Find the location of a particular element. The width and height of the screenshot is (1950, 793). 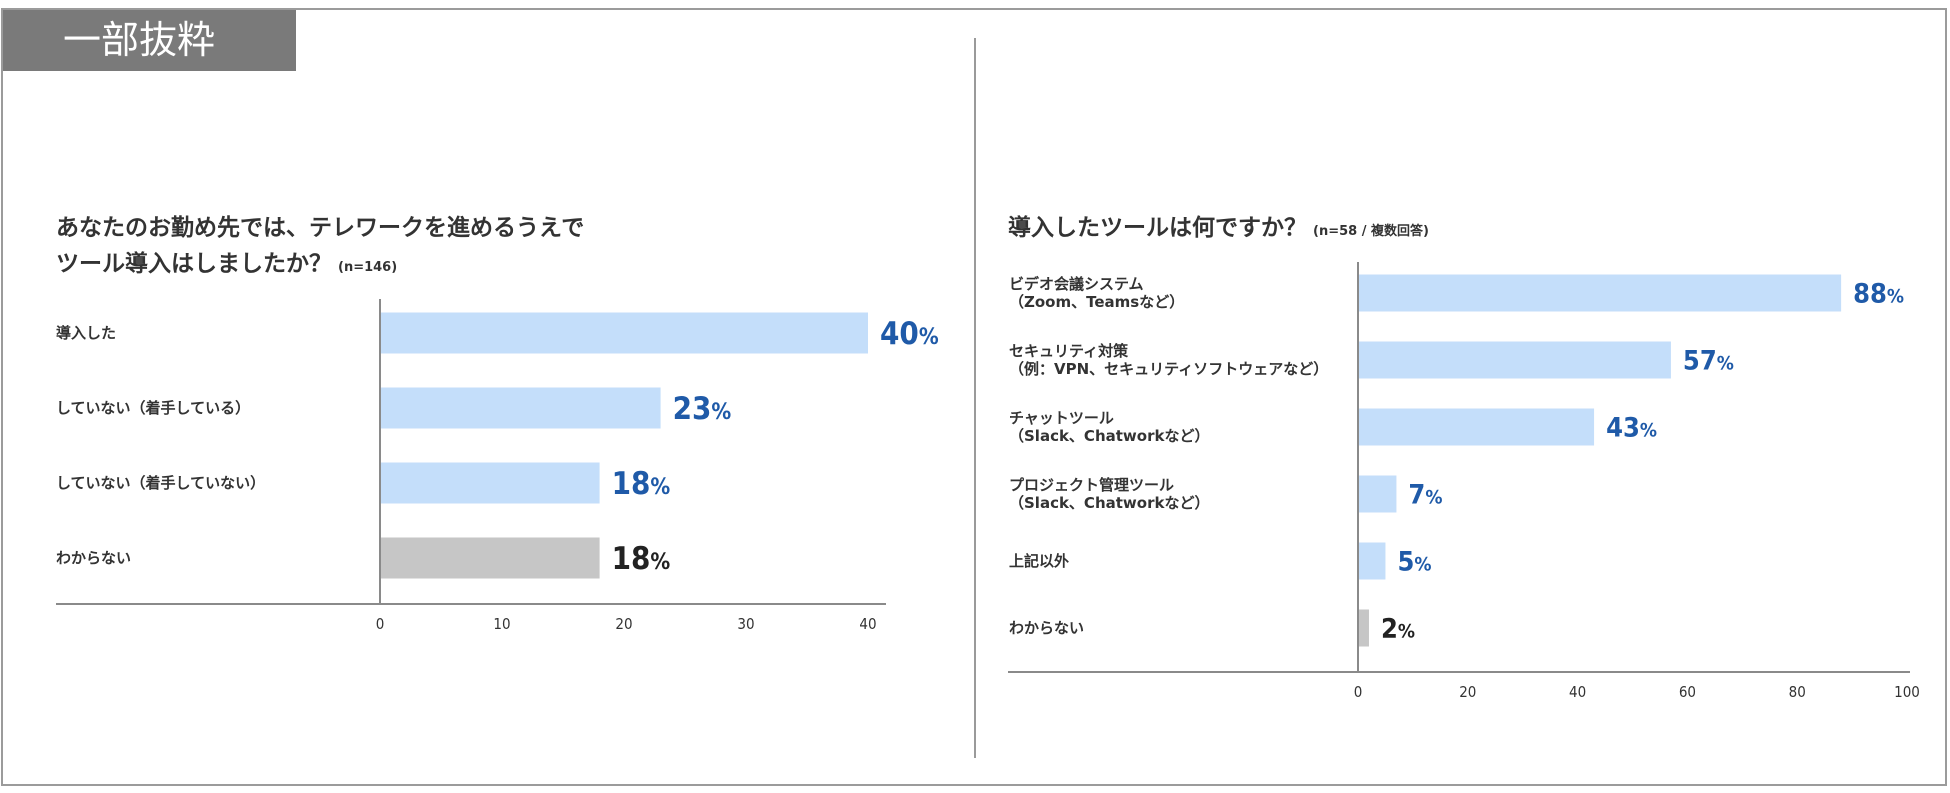

chart2-category-label: プロジェクト管理ツール is located at coordinates (1091, 485).